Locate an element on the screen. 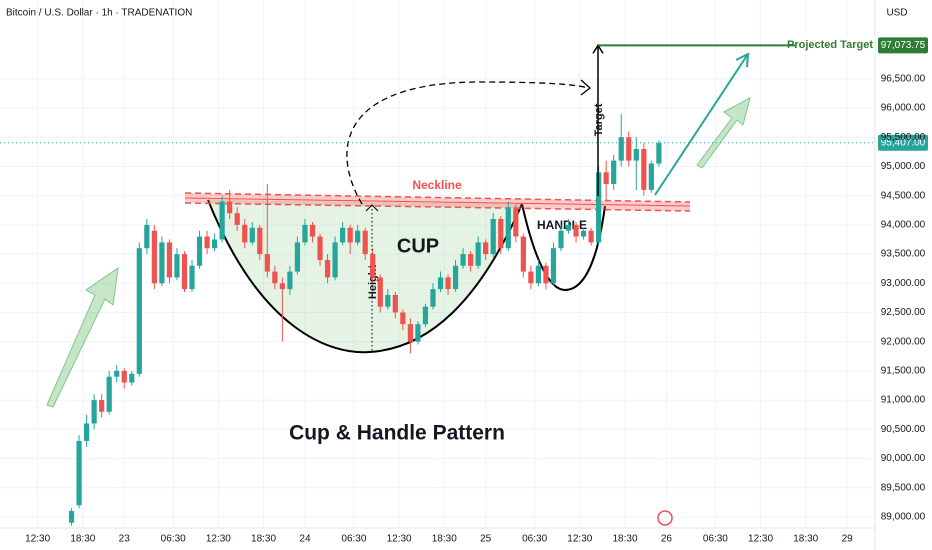 The width and height of the screenshot is (932, 550). y-tick-label: 89,500.00 is located at coordinates (903, 487).